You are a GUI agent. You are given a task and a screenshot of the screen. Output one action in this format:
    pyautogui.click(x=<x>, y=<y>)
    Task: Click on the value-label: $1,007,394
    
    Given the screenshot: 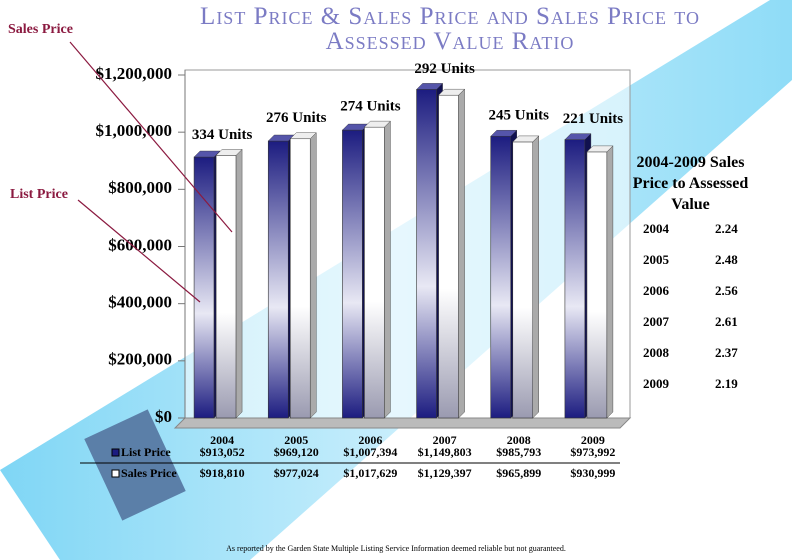 What is the action you would take?
    pyautogui.click(x=370, y=452)
    